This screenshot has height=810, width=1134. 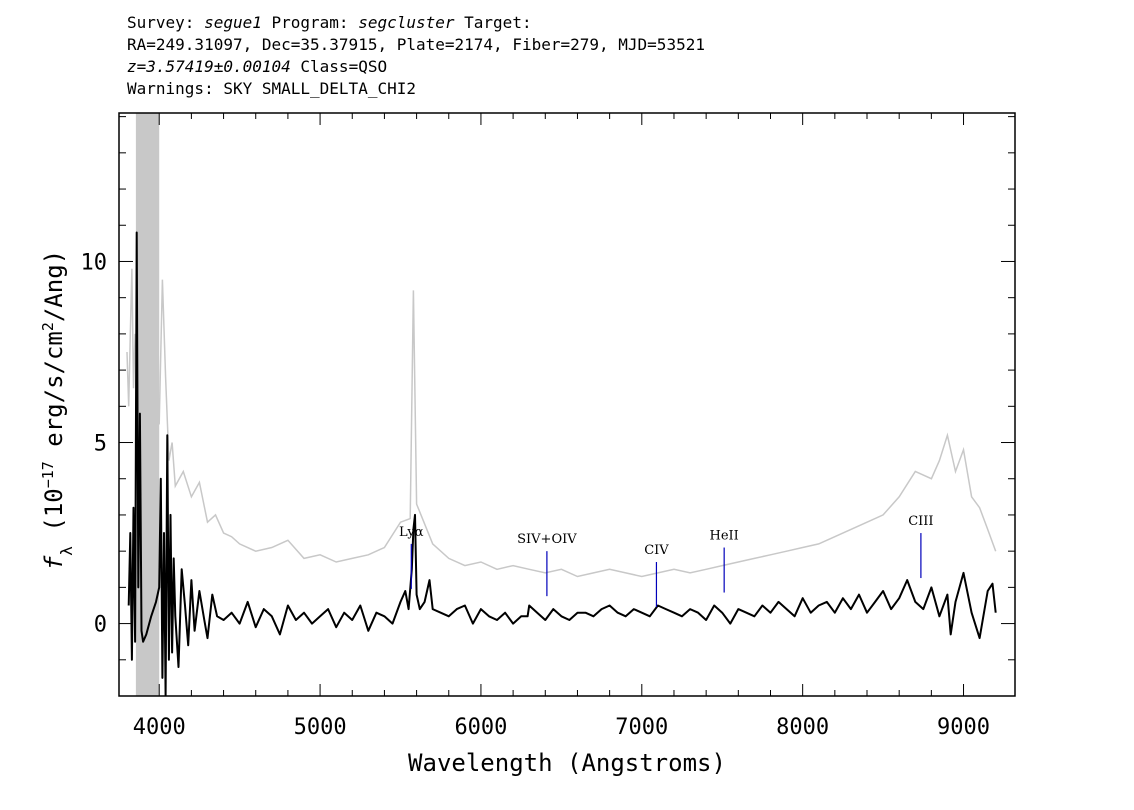 I want to click on program-value: segcluster, so click(x=406, y=22).